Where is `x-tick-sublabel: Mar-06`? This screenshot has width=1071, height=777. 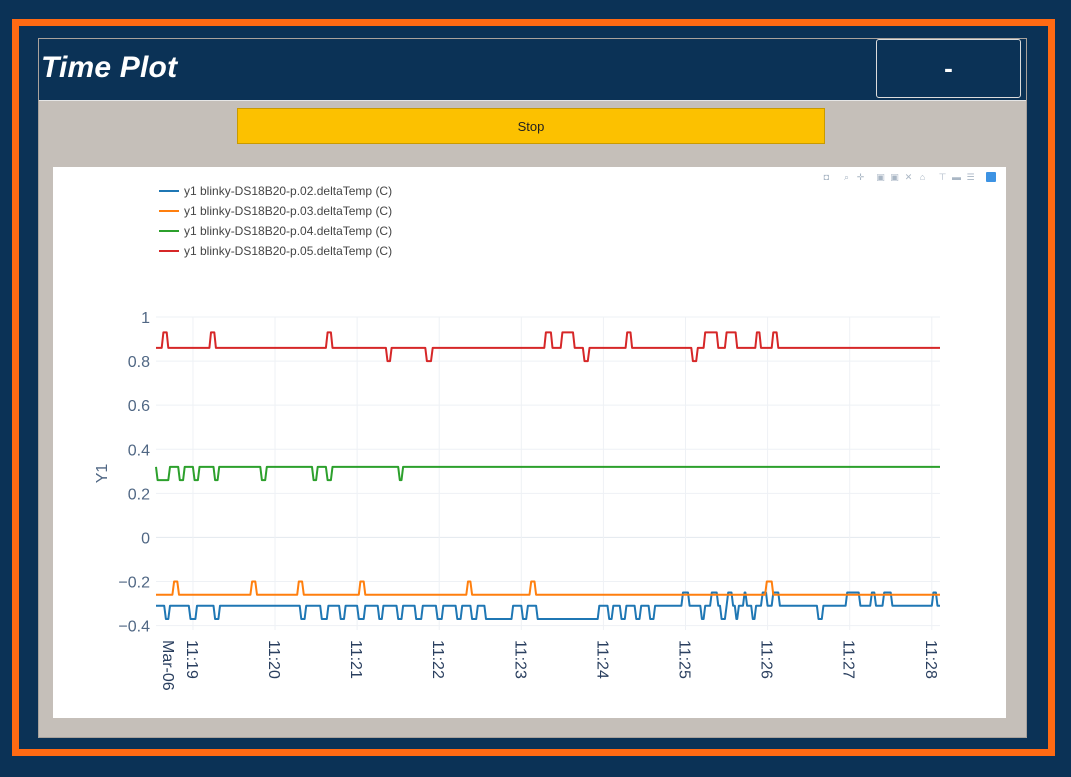
x-tick-sublabel: Mar-06 is located at coordinates (167, 665).